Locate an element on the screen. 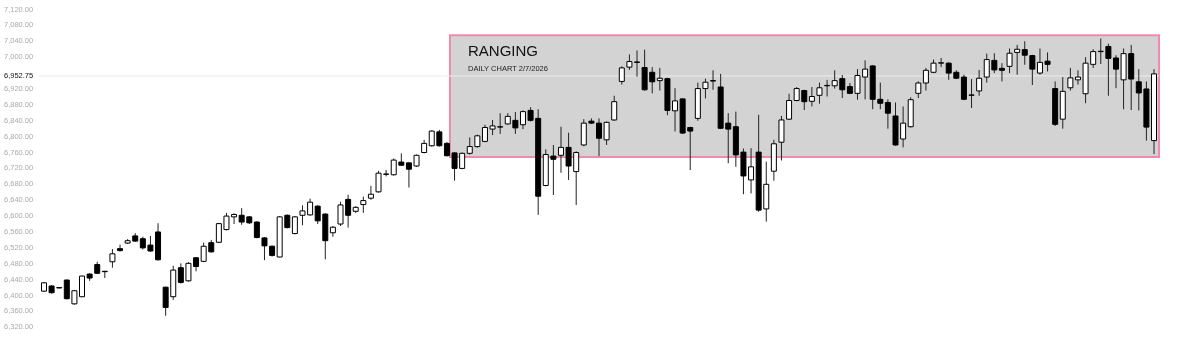 The height and width of the screenshot is (340, 1200). band-label: RANGING is located at coordinates (503, 51).